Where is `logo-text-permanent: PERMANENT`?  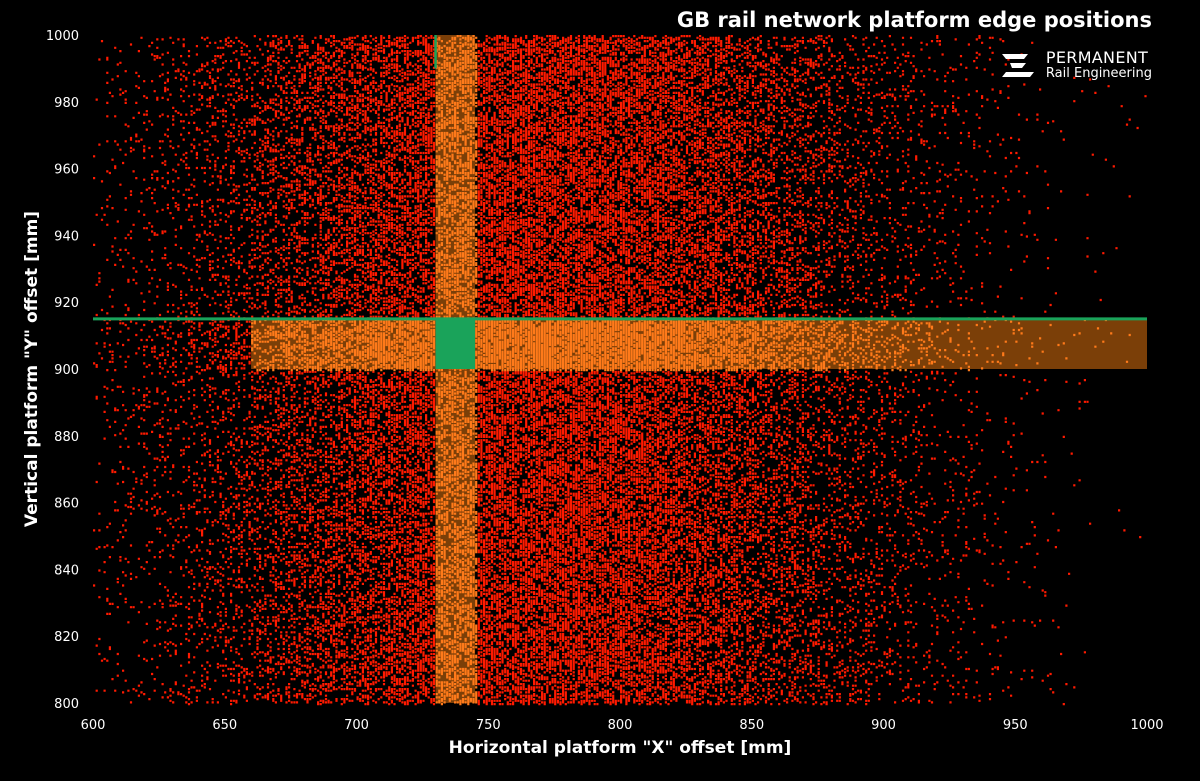 logo-text-permanent: PERMANENT is located at coordinates (1097, 57).